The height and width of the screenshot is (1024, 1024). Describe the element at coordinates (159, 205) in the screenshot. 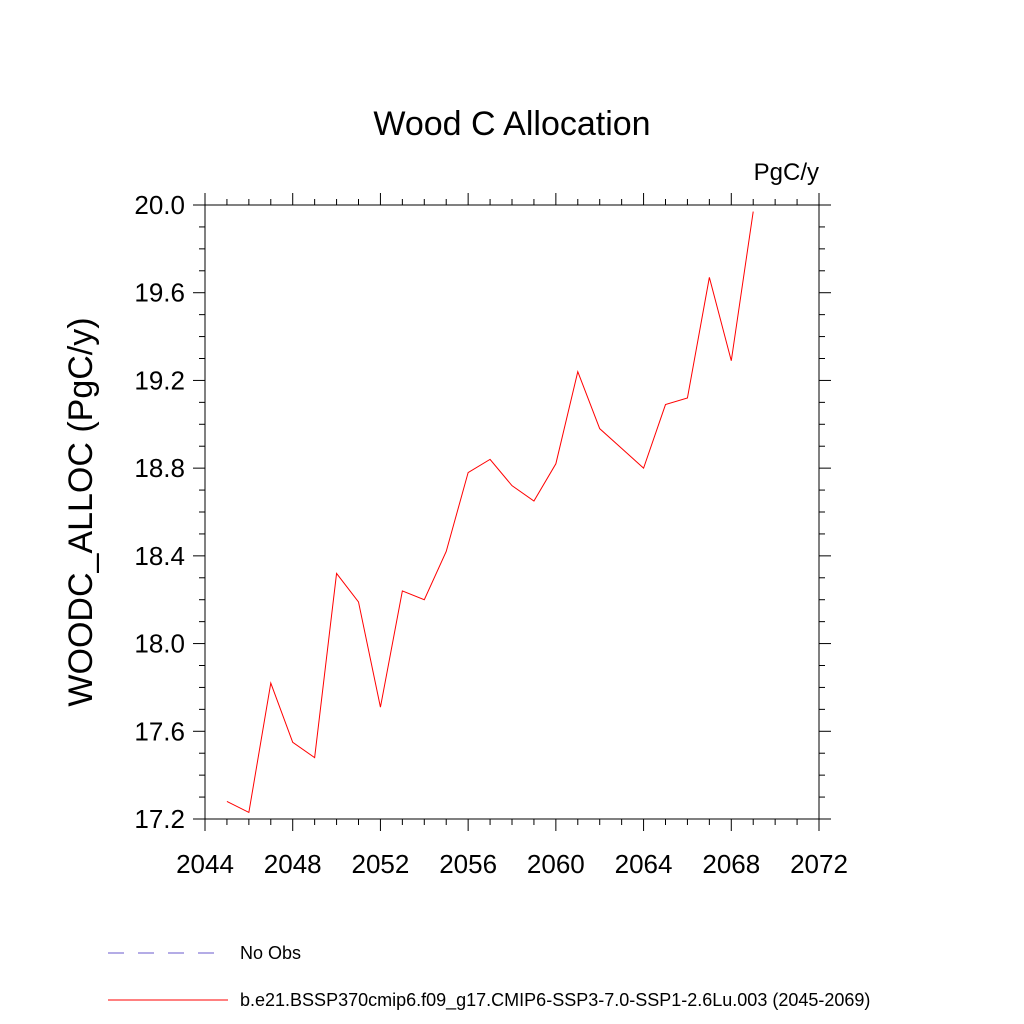

I see `y-tick-label: 20.0` at that location.